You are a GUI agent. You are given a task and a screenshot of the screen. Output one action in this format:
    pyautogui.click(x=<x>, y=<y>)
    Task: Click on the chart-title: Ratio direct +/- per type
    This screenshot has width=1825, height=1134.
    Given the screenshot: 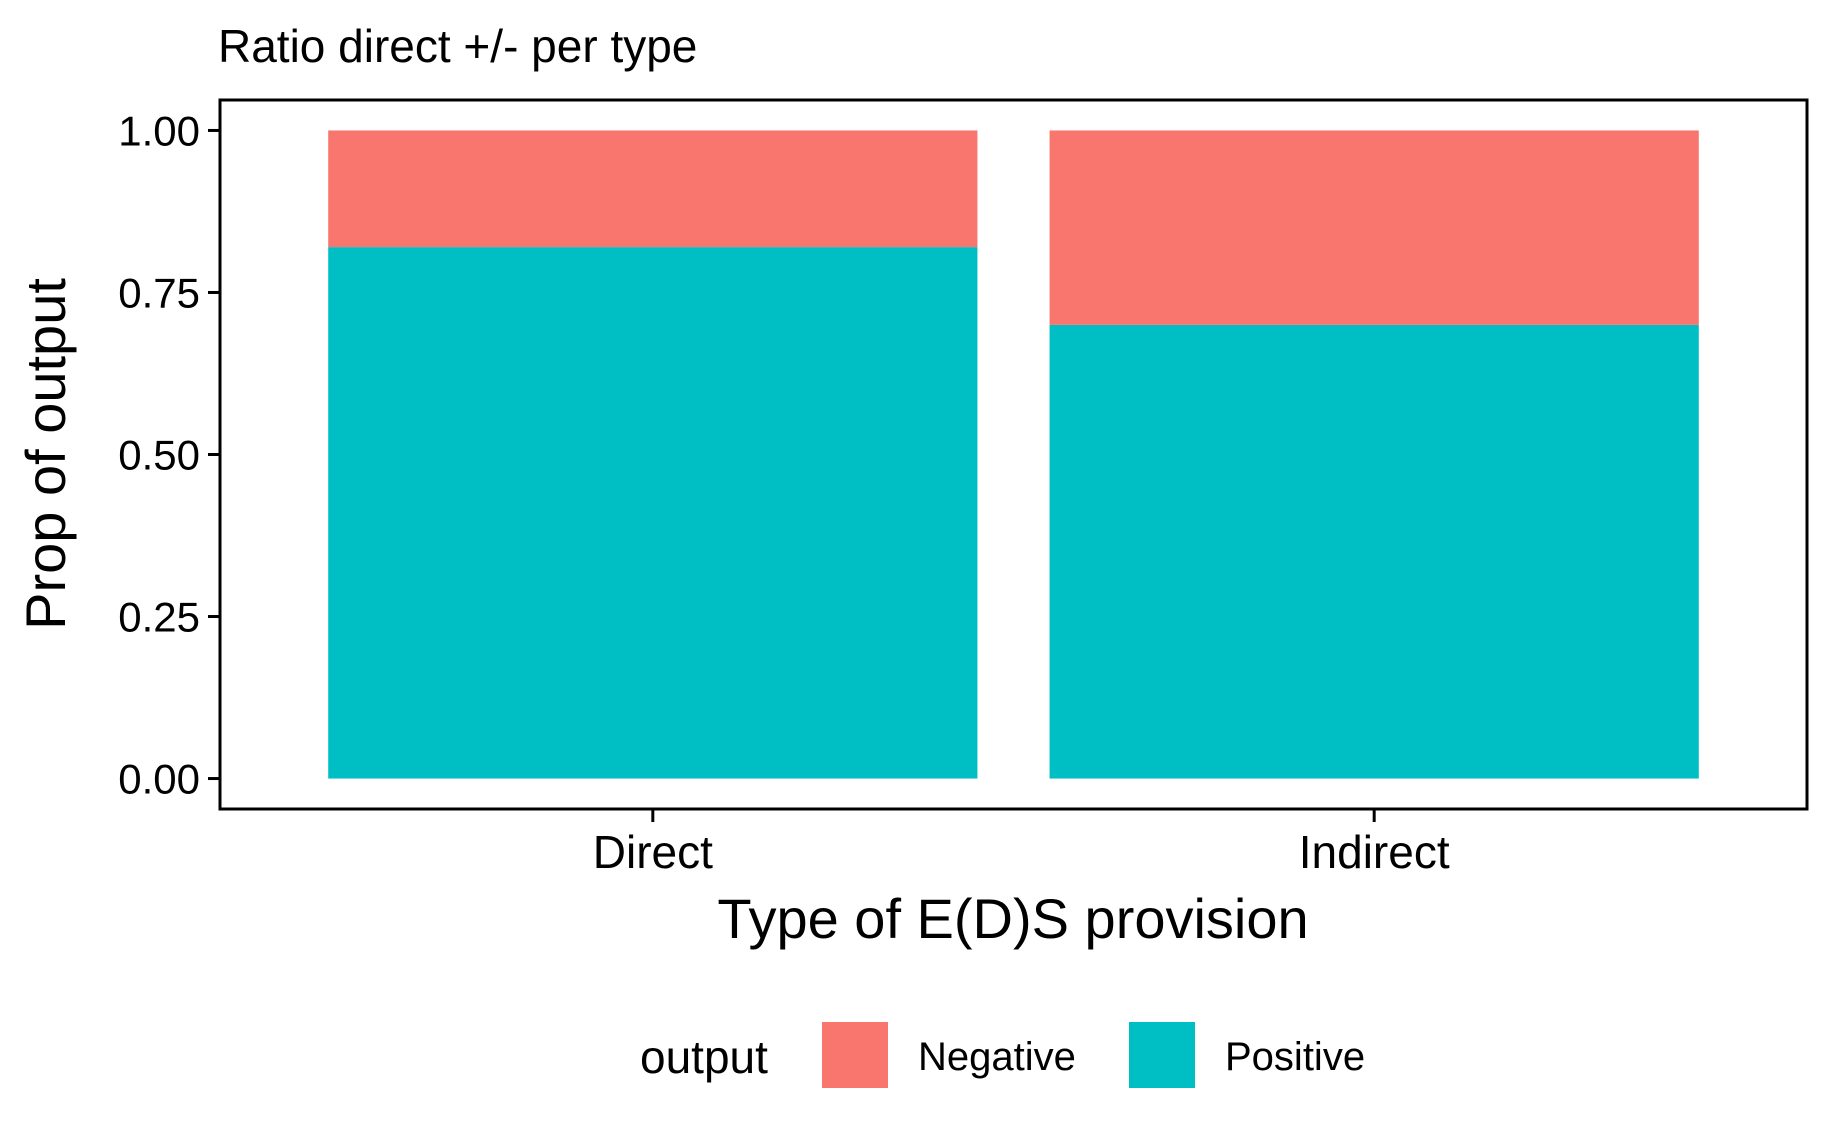 What is the action you would take?
    pyautogui.click(x=457, y=46)
    